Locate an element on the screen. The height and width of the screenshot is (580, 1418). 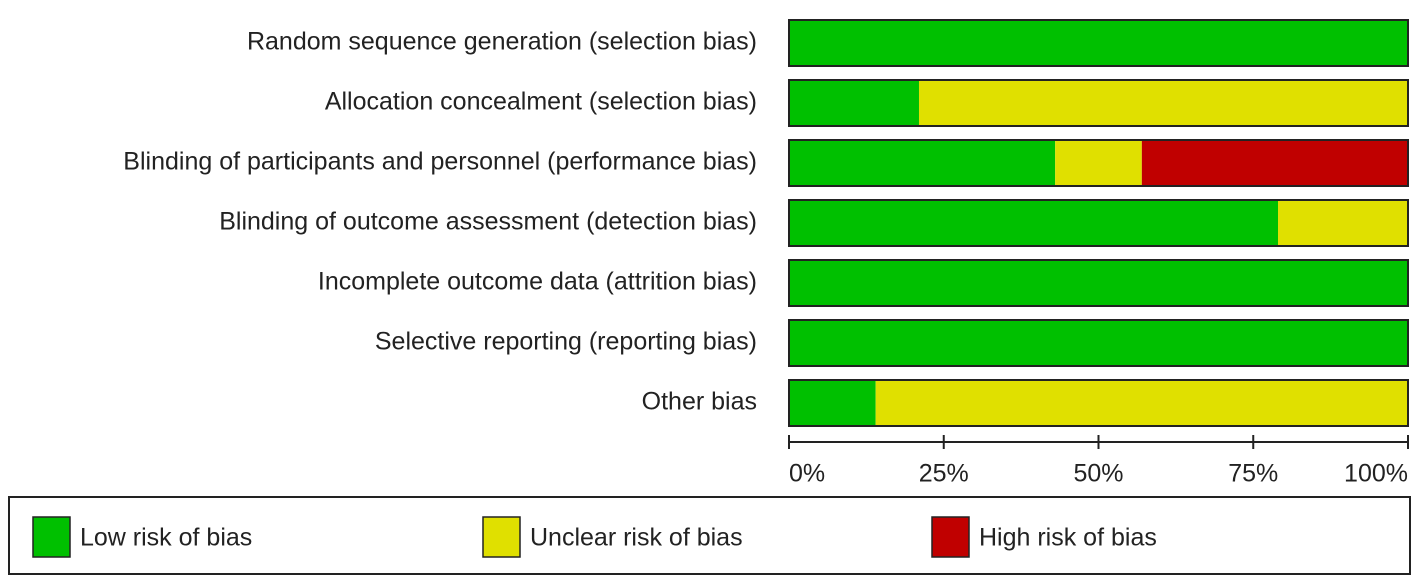
x-tick-label: 25% is located at coordinates (944, 474).